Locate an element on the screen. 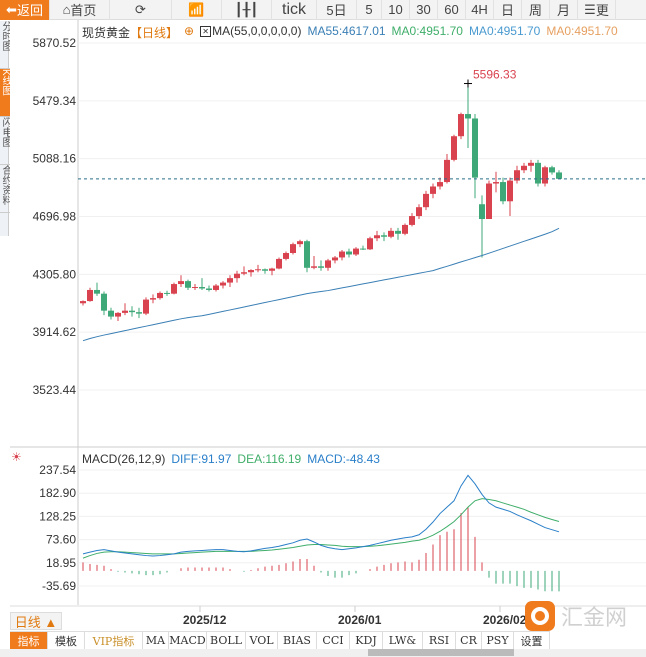 The image size is (646, 657). tab-psy: PSY is located at coordinates (498, 640).